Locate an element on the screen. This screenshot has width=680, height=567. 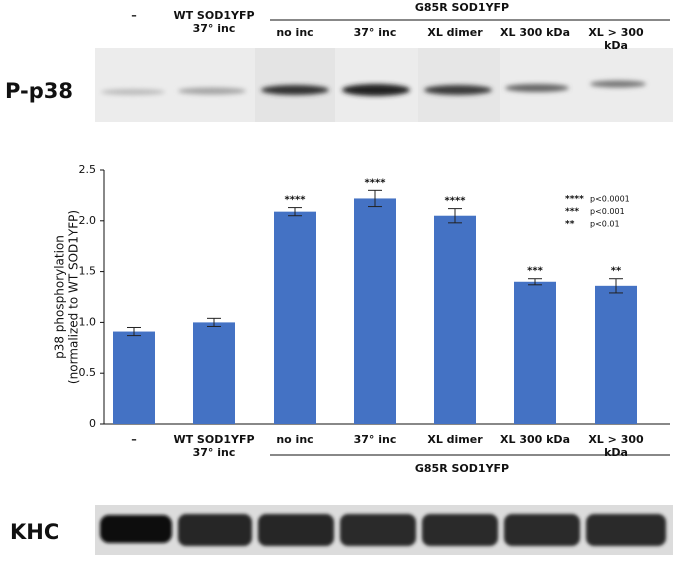
lane-label: XL 300 kDa is located at coordinates (535, 32).